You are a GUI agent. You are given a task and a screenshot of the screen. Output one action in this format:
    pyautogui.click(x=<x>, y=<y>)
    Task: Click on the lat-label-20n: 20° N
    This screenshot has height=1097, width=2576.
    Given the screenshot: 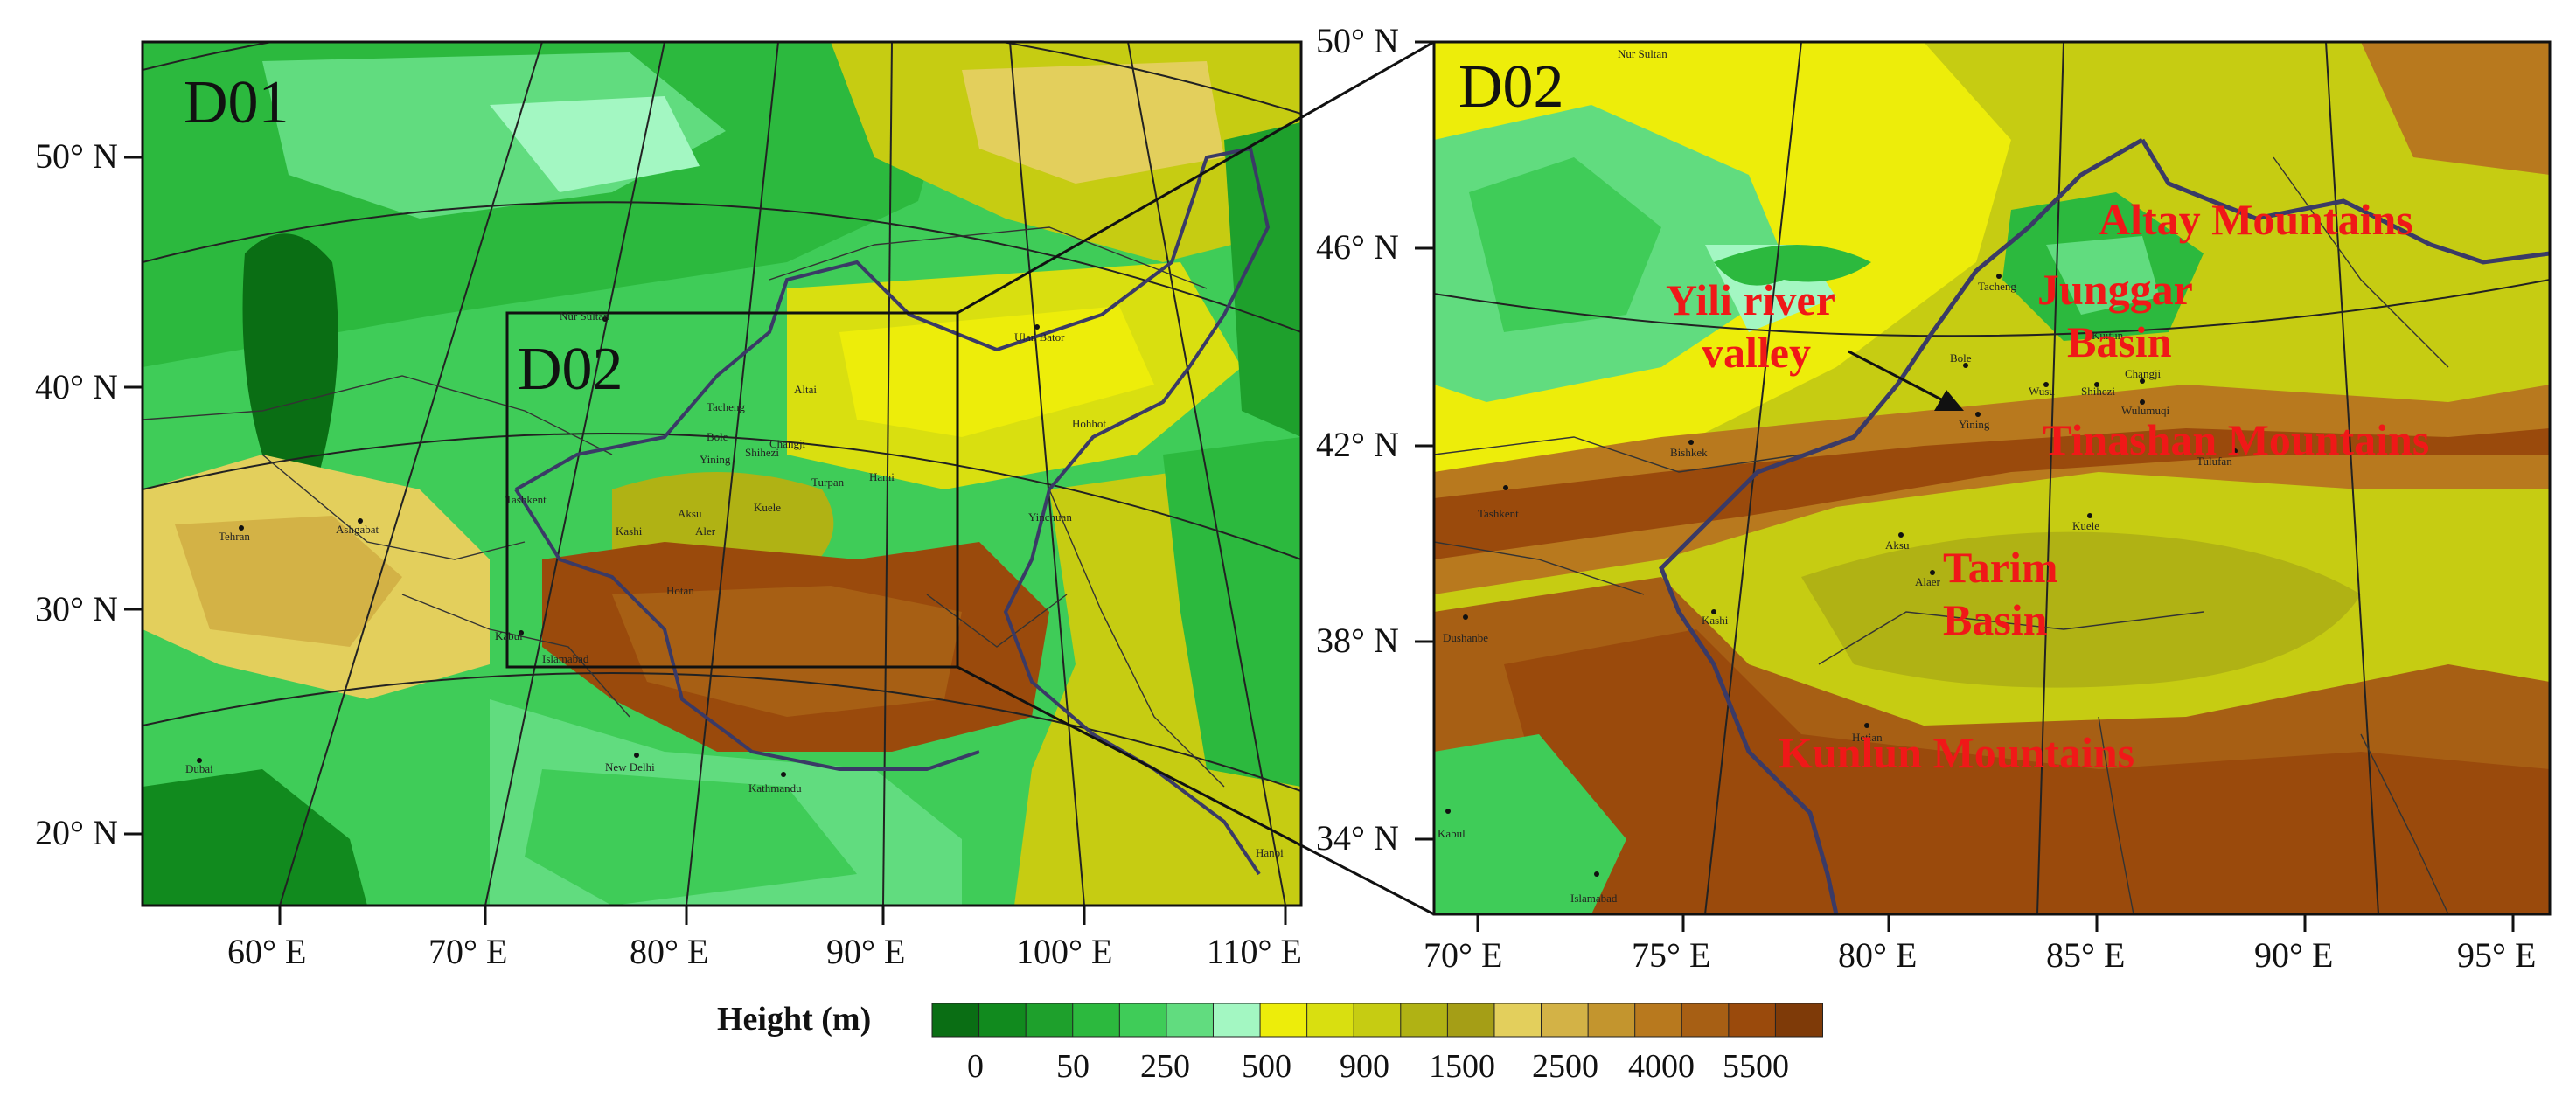 What is the action you would take?
    pyautogui.click(x=76, y=833)
    